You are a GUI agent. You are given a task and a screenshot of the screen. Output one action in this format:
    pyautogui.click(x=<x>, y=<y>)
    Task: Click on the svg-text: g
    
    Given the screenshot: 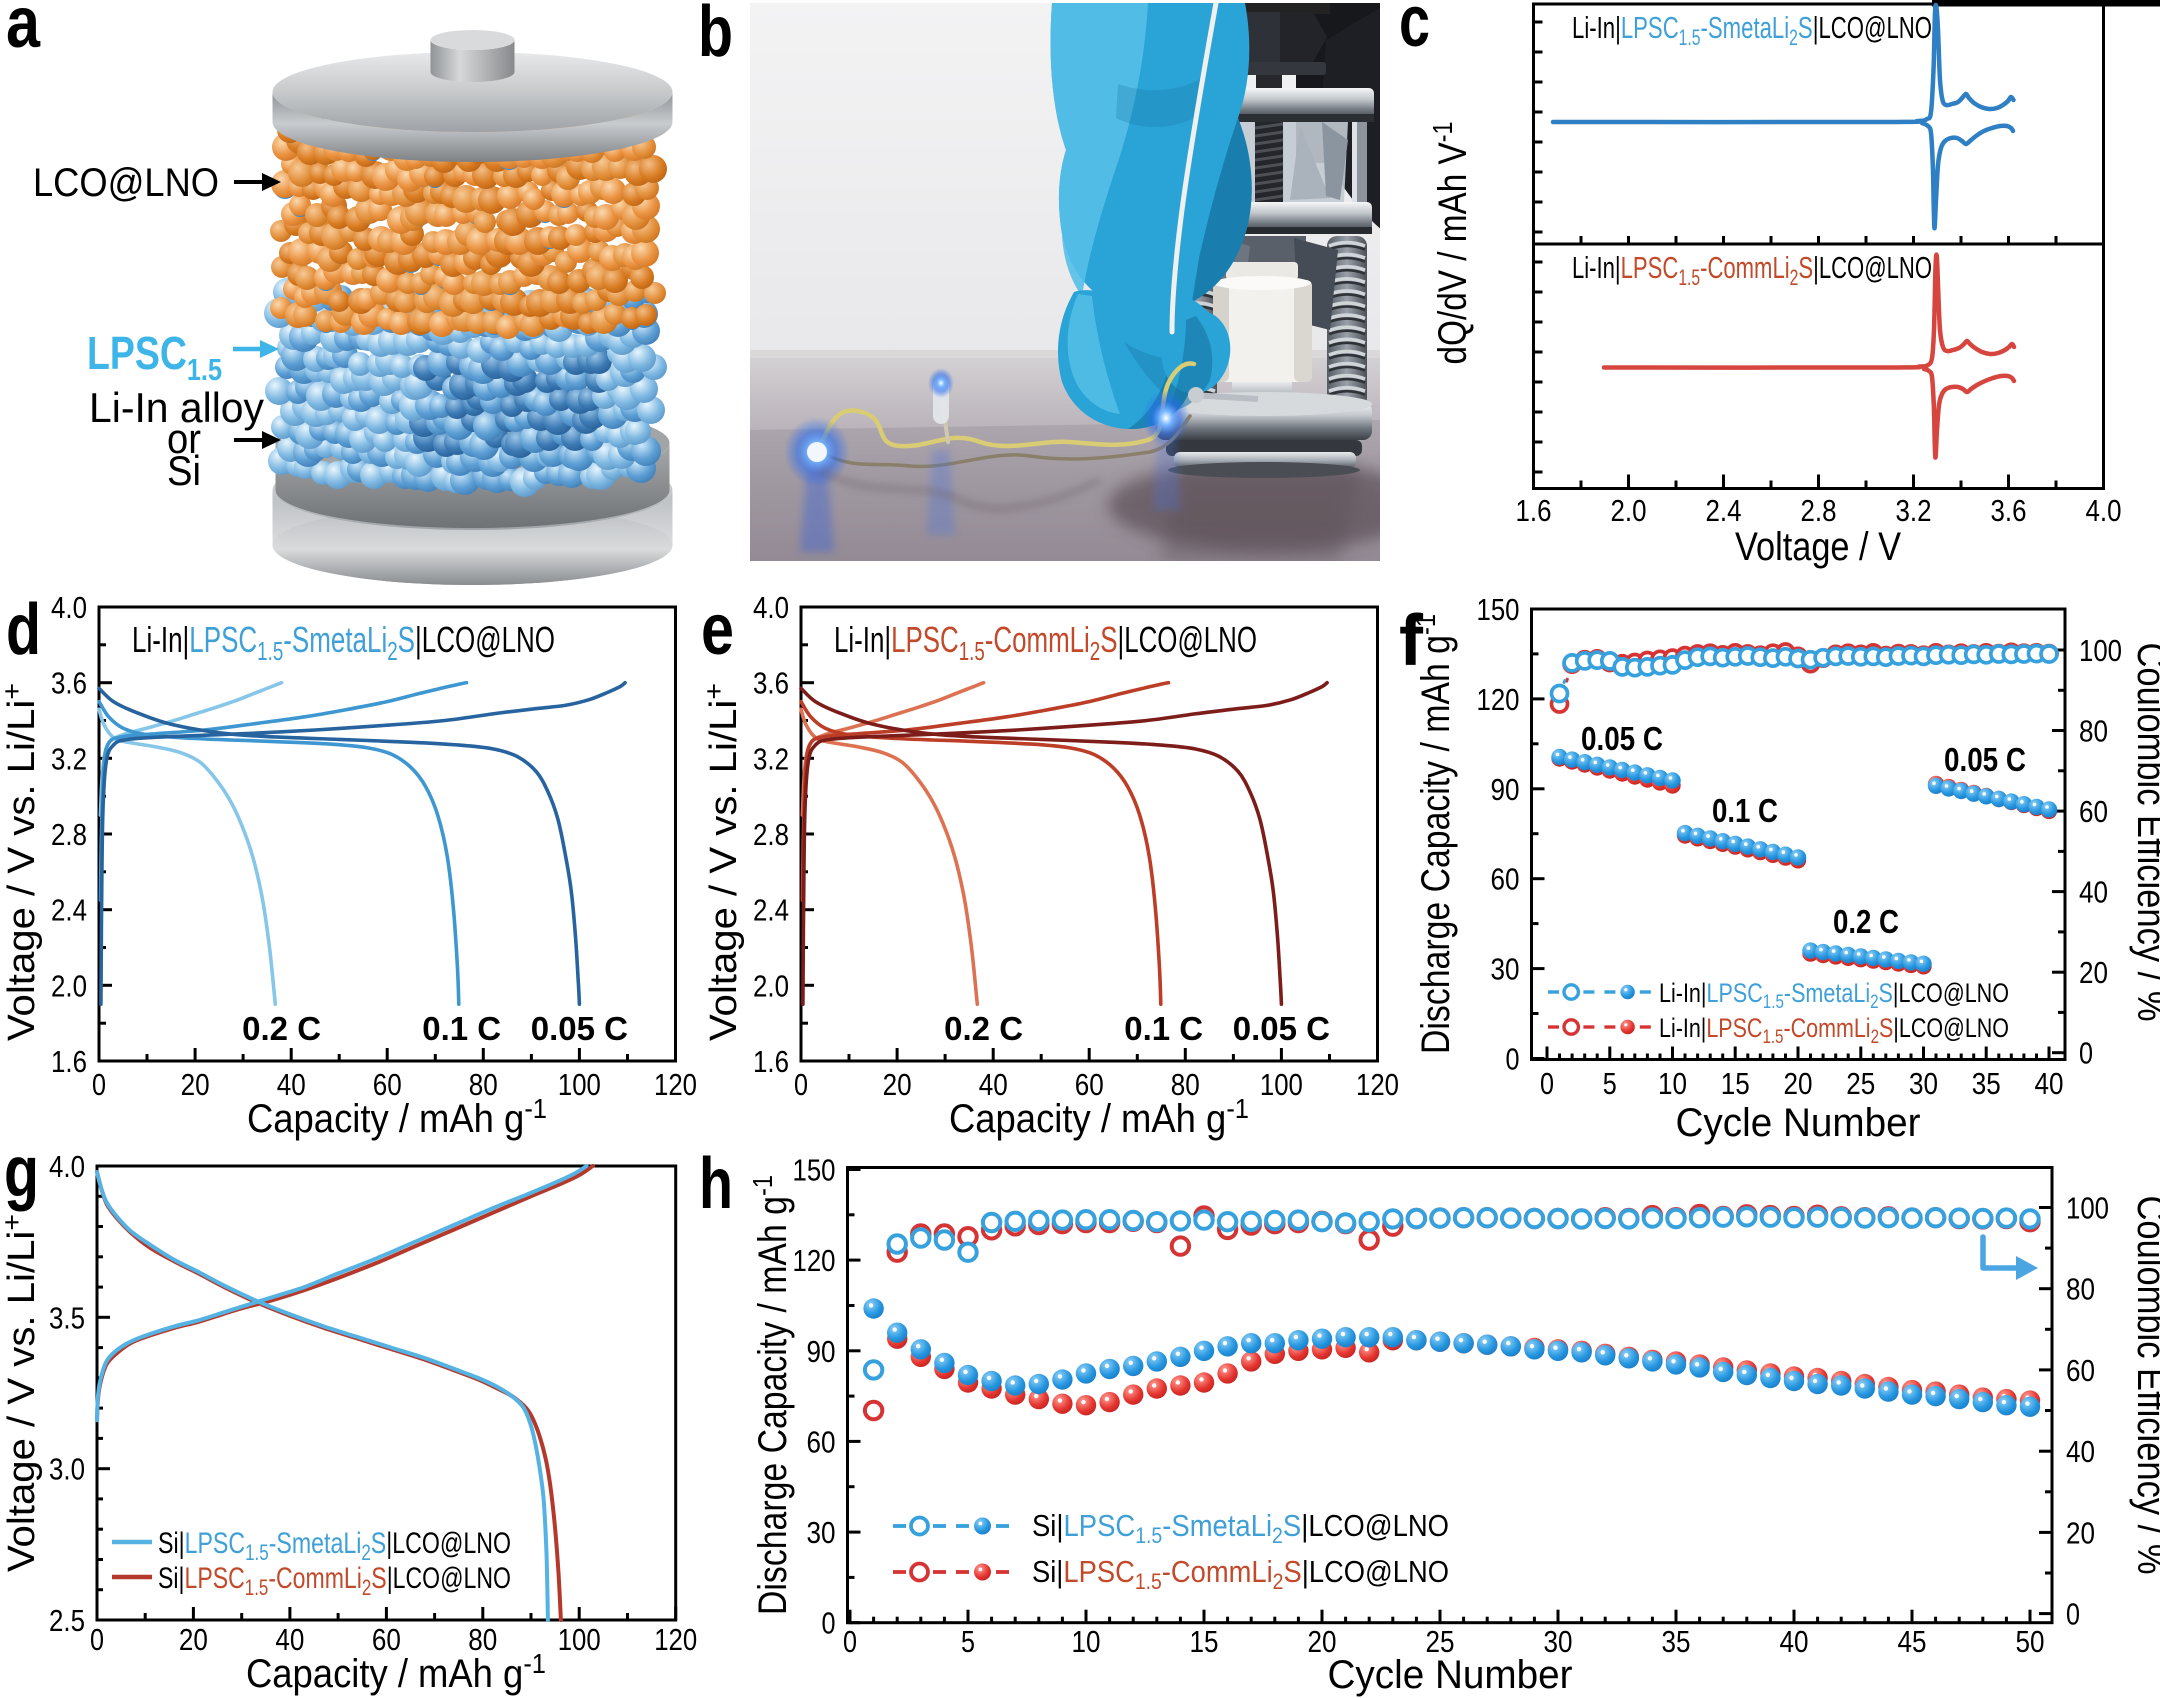 What is the action you would take?
    pyautogui.click(x=21, y=1172)
    